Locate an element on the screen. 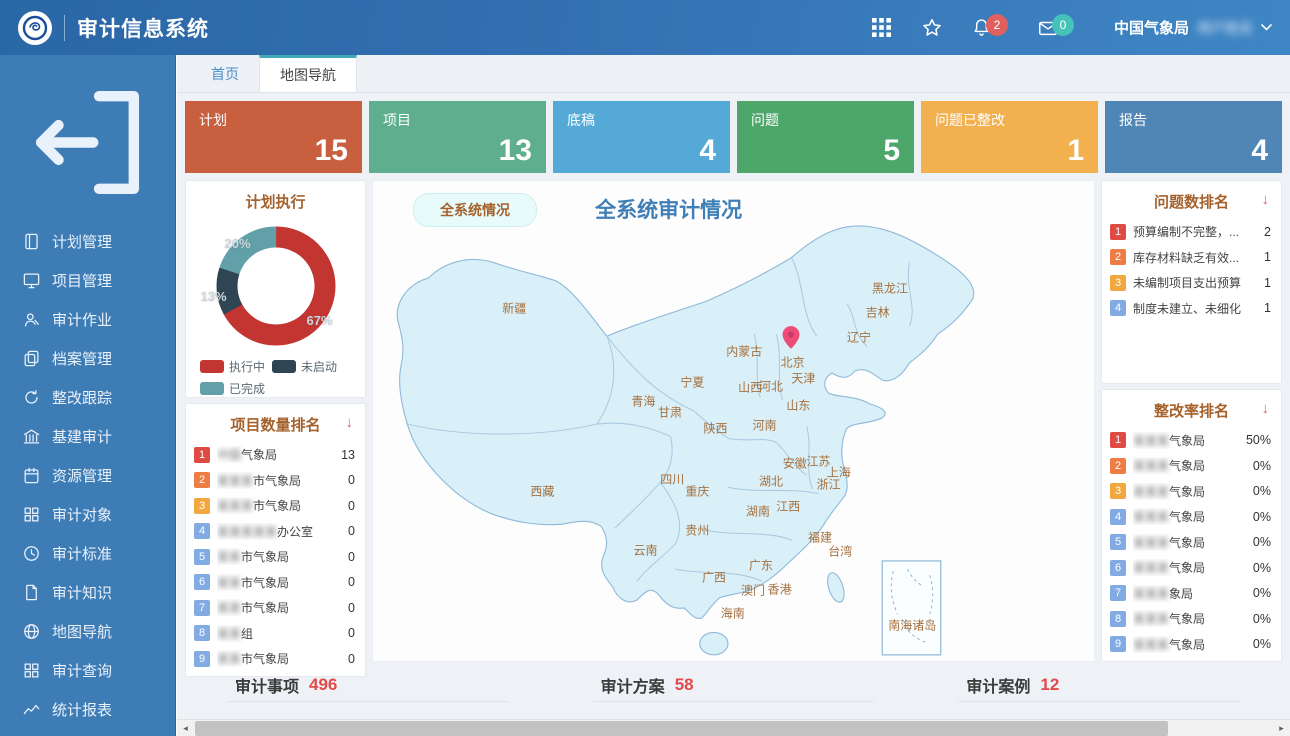 The height and width of the screenshot is (736, 1290). rank-row-6: 6 某某某气象局 0% is located at coordinates (1190, 568).